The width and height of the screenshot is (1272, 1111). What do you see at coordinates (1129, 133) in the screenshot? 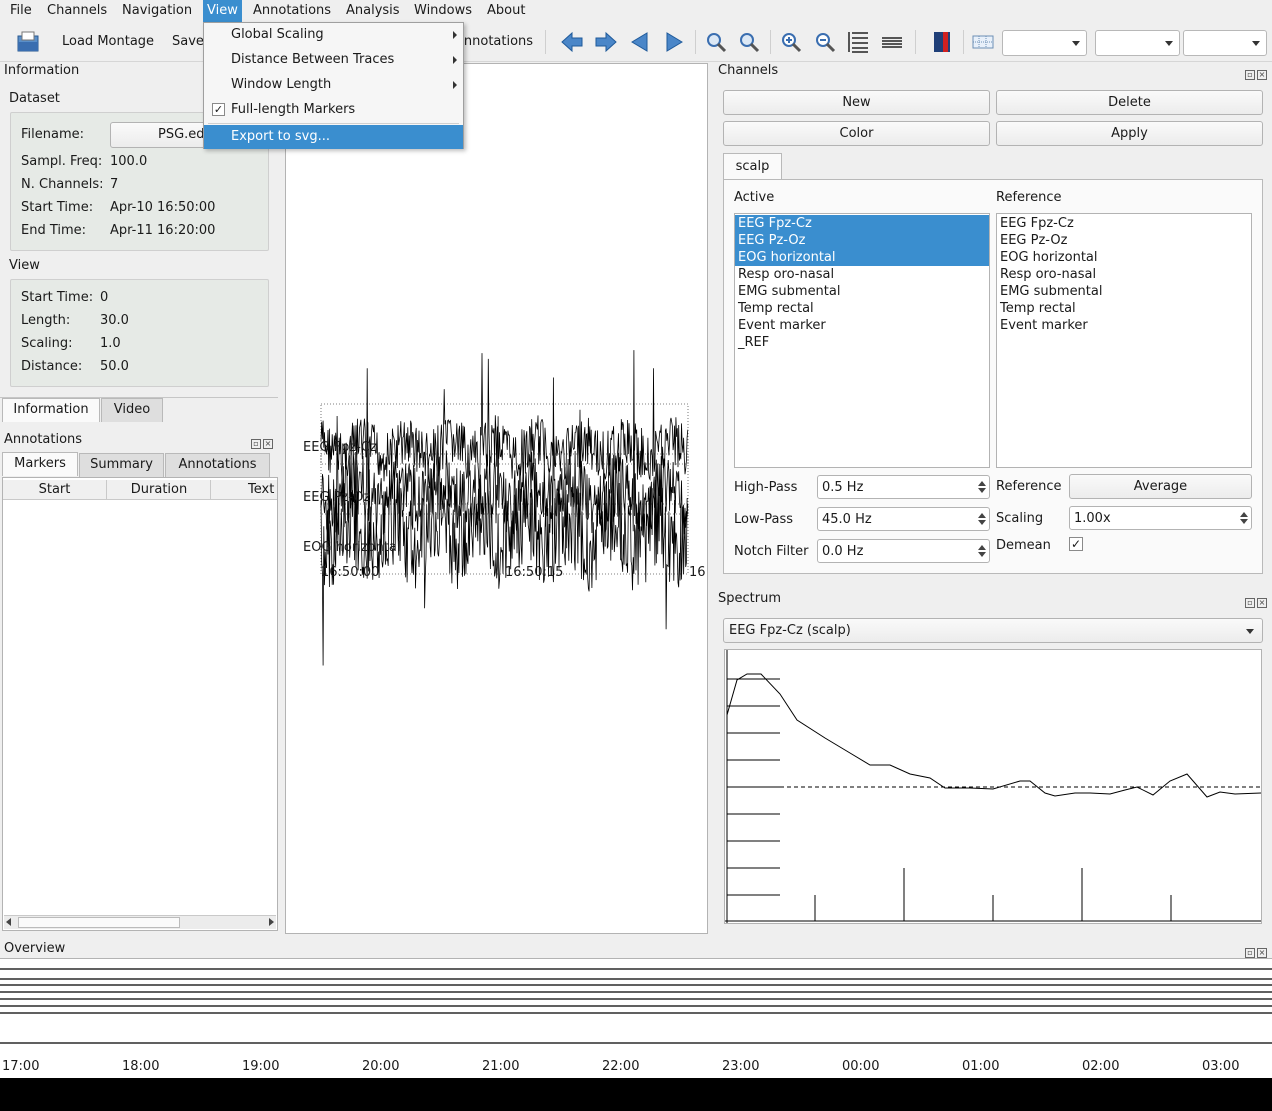
I see `apply-button: Apply` at bounding box center [1129, 133].